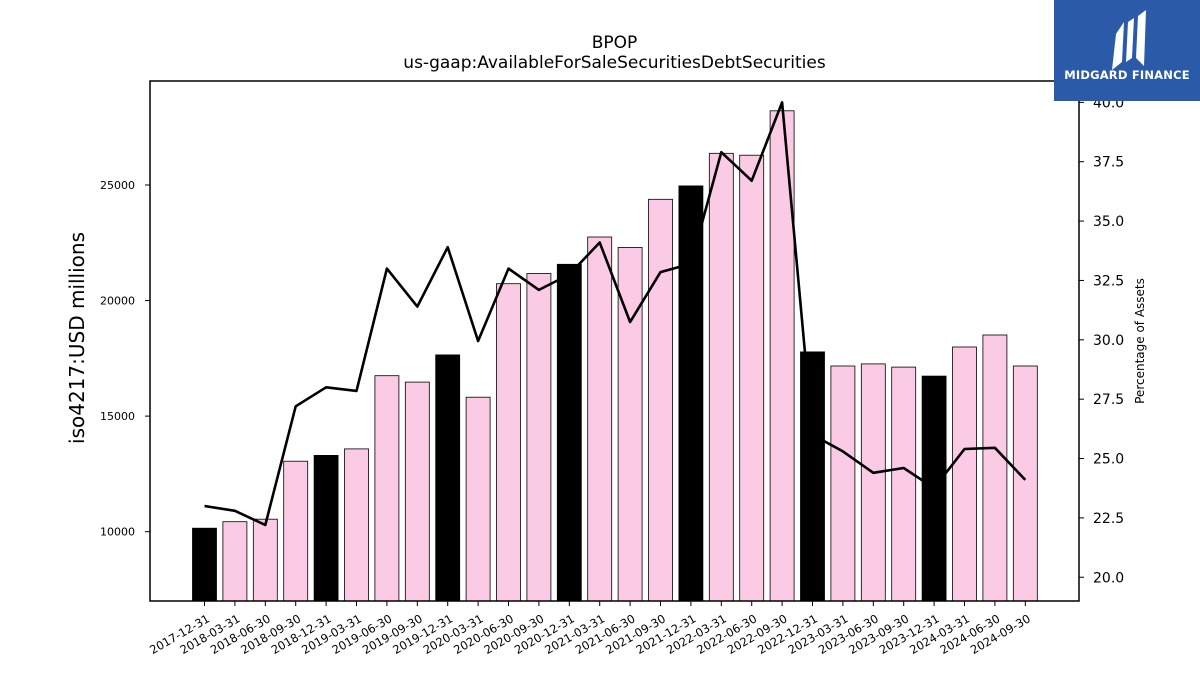  What do you see at coordinates (117, 301) in the screenshot?
I see `left-tick-label: 20000` at bounding box center [117, 301].